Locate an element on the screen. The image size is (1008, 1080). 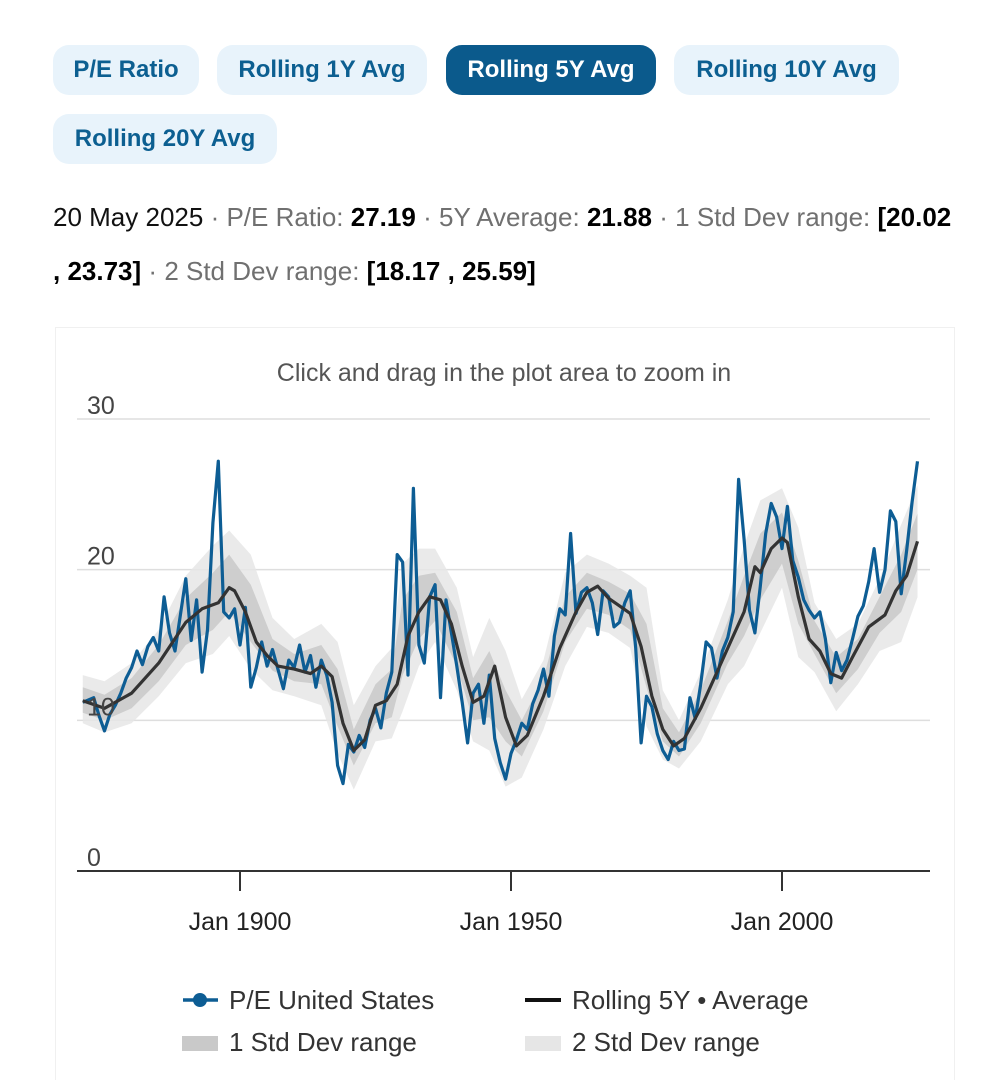
pe-label: P/E Ratio: is located at coordinates (285, 217).